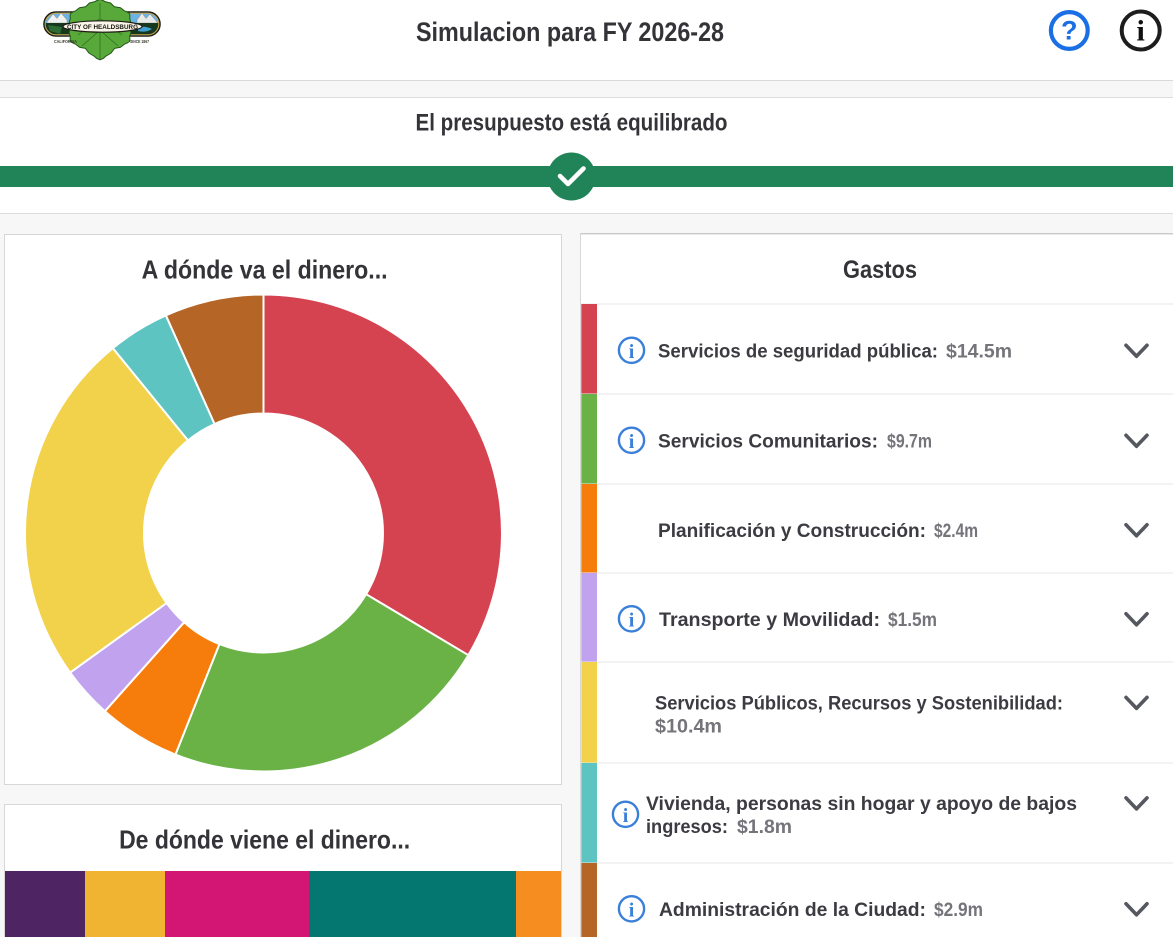 The height and width of the screenshot is (937, 1173). What do you see at coordinates (792, 910) in the screenshot?
I see `svg-text: Administración de la Ciudad:` at bounding box center [792, 910].